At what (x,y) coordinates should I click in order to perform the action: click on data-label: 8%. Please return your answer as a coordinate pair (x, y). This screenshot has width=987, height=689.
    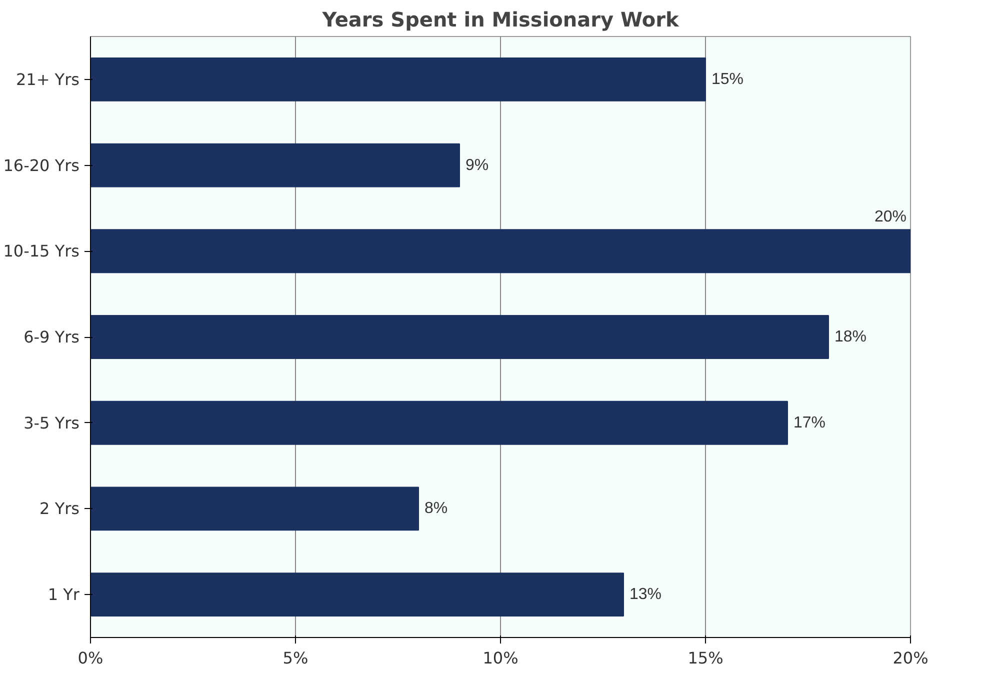
    Looking at the image, I should click on (436, 509).